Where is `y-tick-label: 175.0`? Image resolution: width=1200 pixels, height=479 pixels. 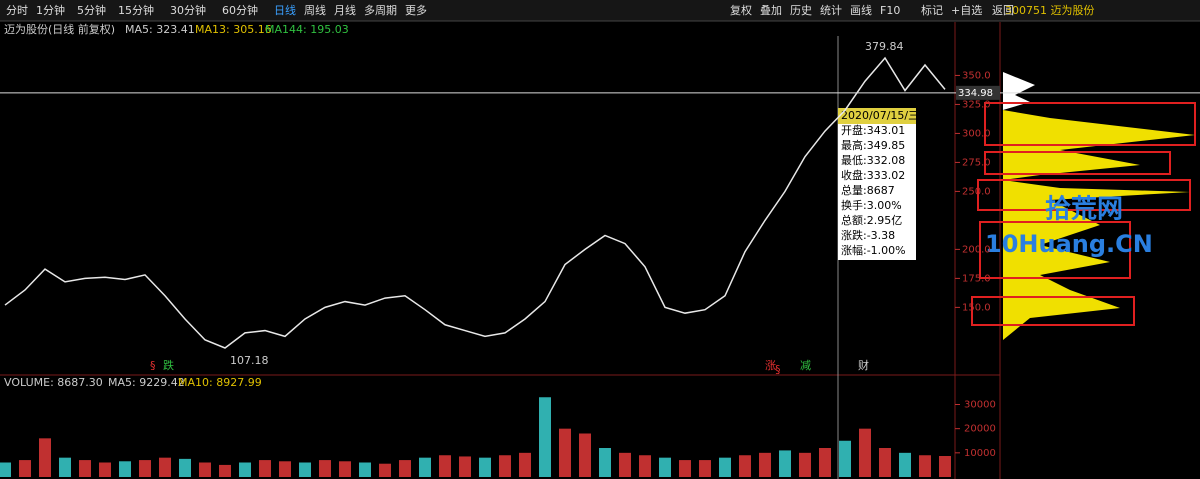
y-tick-label: 175.0 is located at coordinates (976, 278).